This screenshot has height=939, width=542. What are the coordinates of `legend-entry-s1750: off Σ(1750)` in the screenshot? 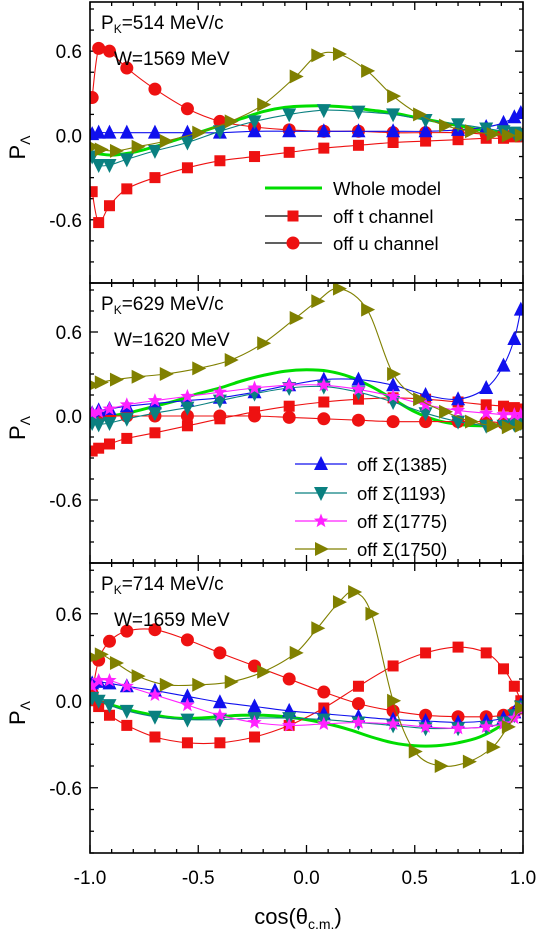 It's located at (371, 549).